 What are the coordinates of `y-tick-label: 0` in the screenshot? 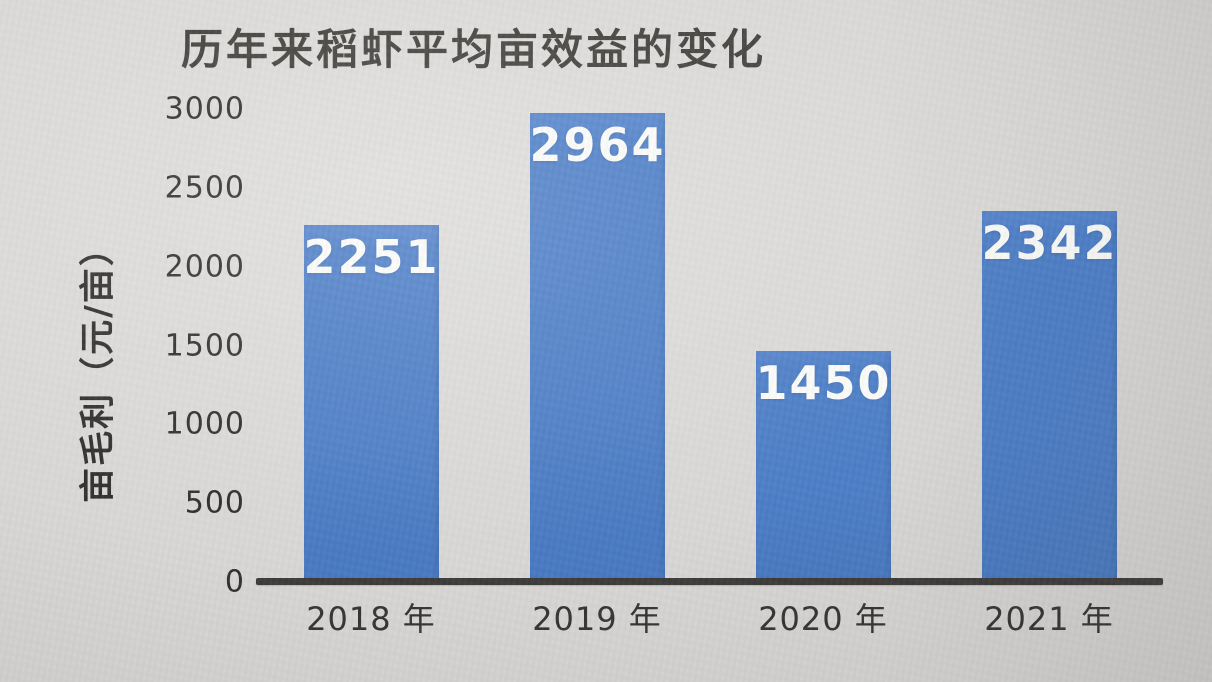 It's located at (234, 582).